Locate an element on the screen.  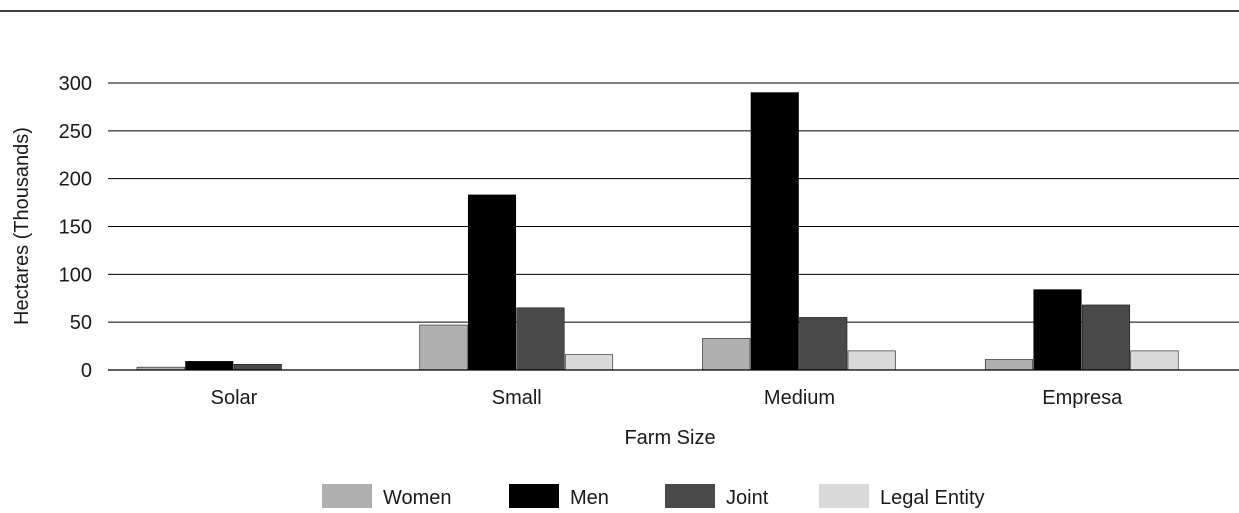
y-axis-title: Hectares (Thousands) is located at coordinates (22, 226).